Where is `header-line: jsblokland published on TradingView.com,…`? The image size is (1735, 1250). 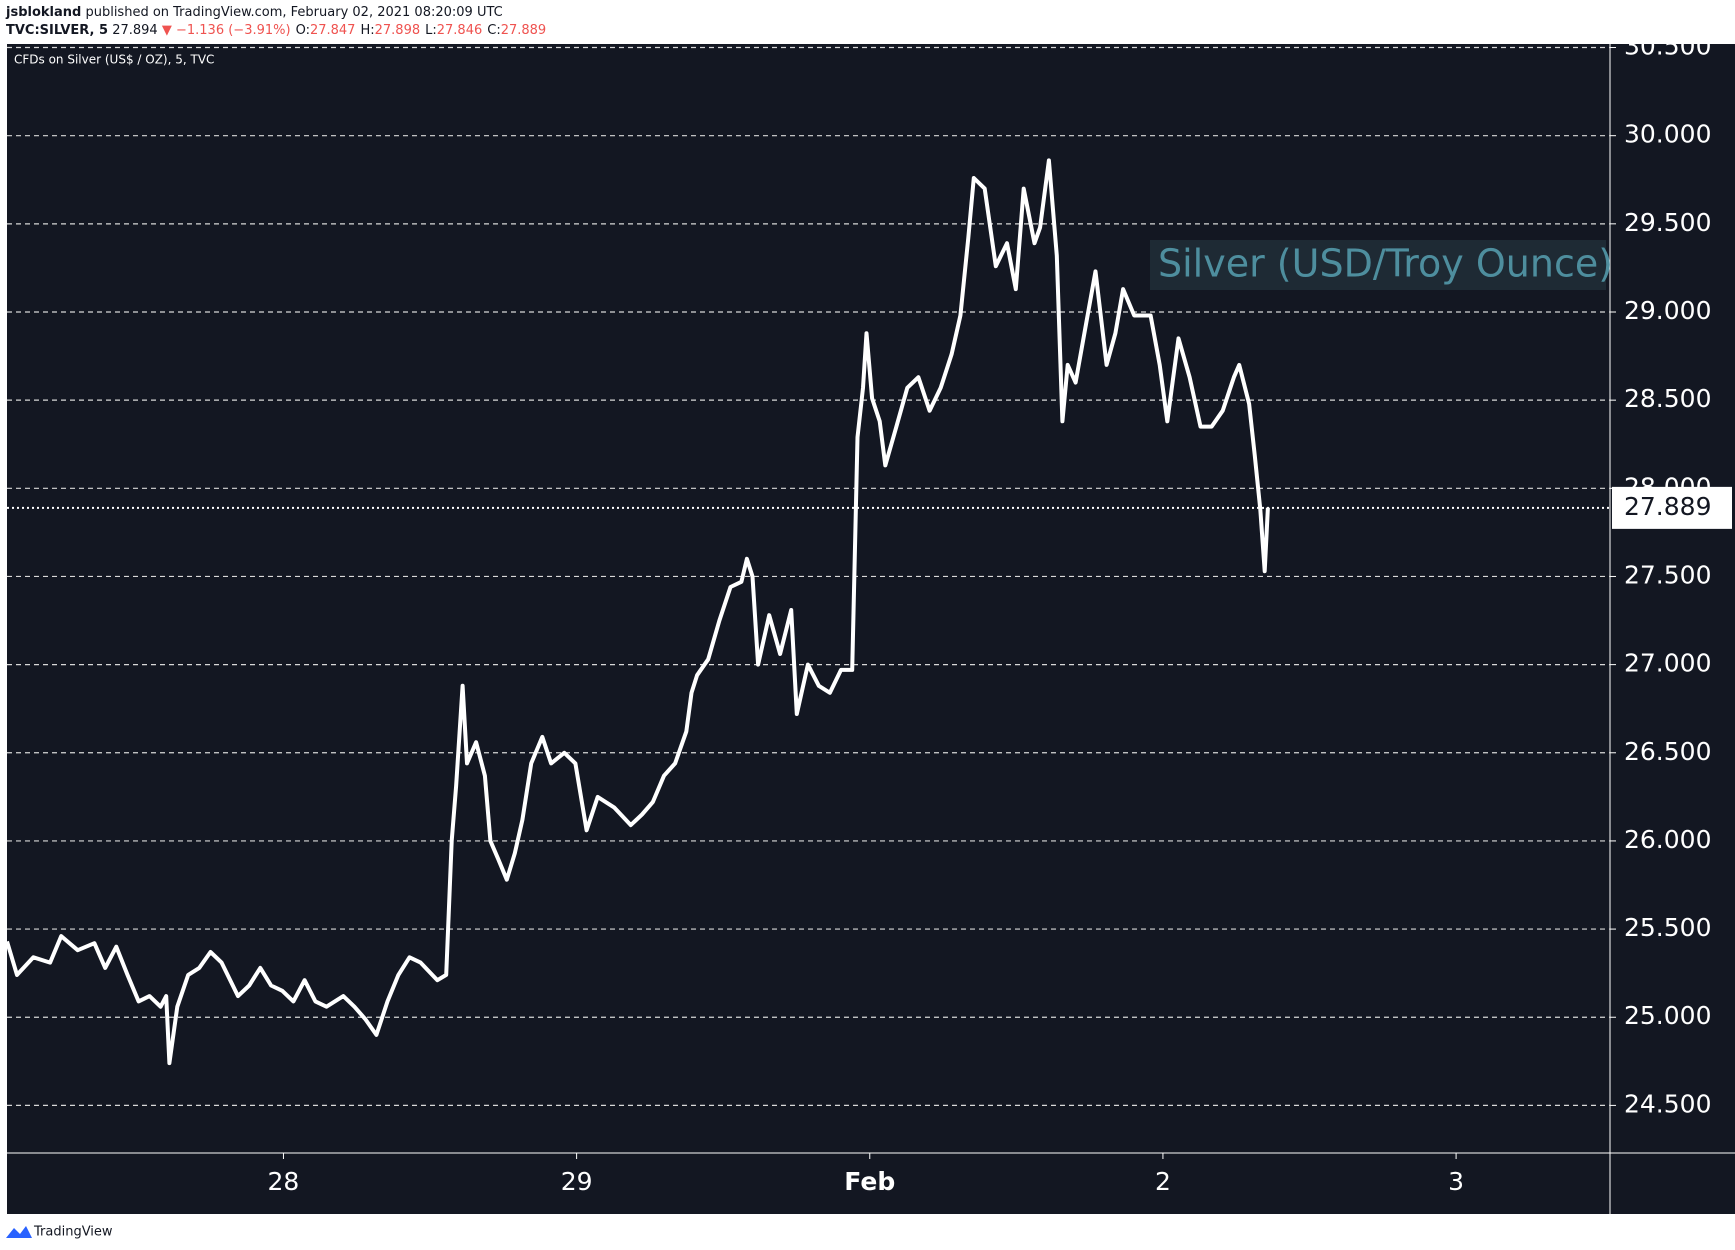
header-line: jsblokland published on TradingView.com,… is located at coordinates (254, 12).